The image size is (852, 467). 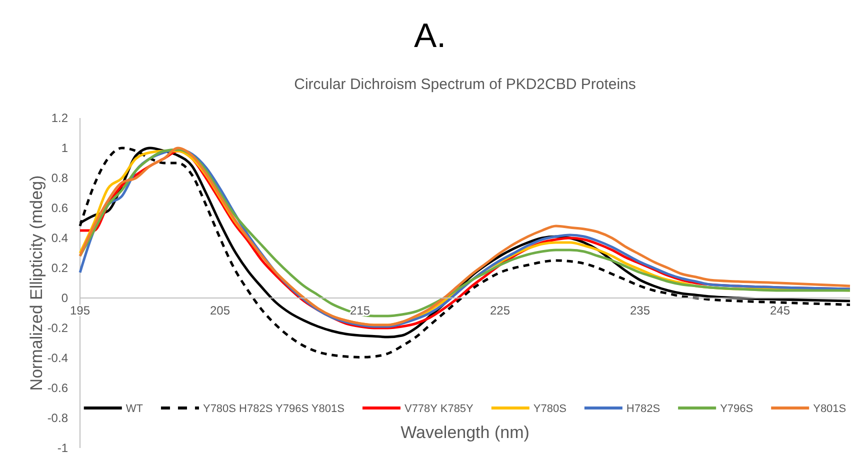 I want to click on x-tick-label: 235, so click(x=640, y=311).